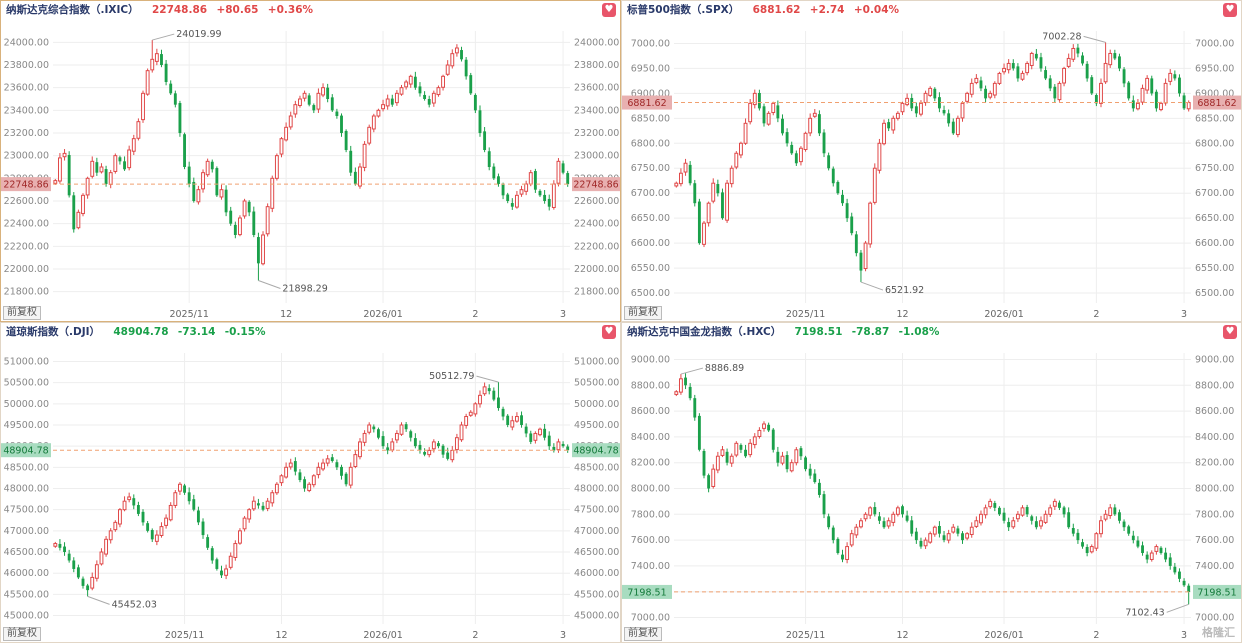  I want to click on y-tick-label-left: 50000.00, so click(26, 404).